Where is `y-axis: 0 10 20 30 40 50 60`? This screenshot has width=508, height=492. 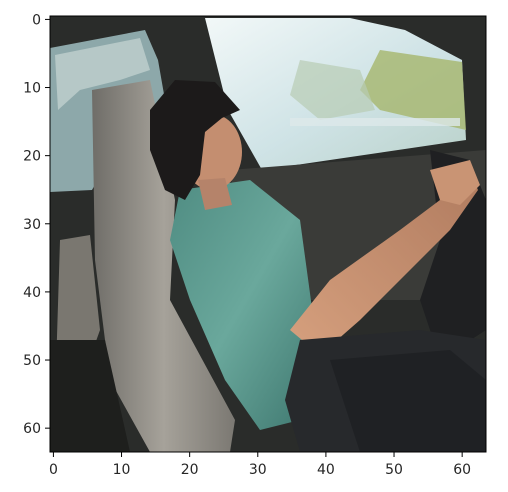
y-axis: 0 10 20 30 40 50 60 is located at coordinates (36, 224).